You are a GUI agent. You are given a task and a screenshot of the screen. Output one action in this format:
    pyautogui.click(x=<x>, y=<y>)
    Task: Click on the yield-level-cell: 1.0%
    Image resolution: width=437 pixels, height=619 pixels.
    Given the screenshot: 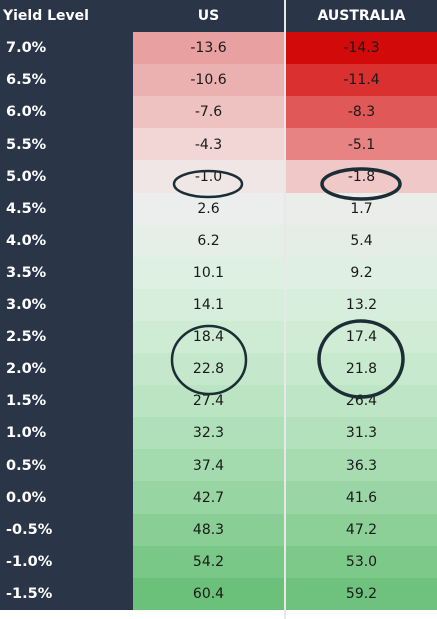 What is the action you would take?
    pyautogui.click(x=66, y=433)
    